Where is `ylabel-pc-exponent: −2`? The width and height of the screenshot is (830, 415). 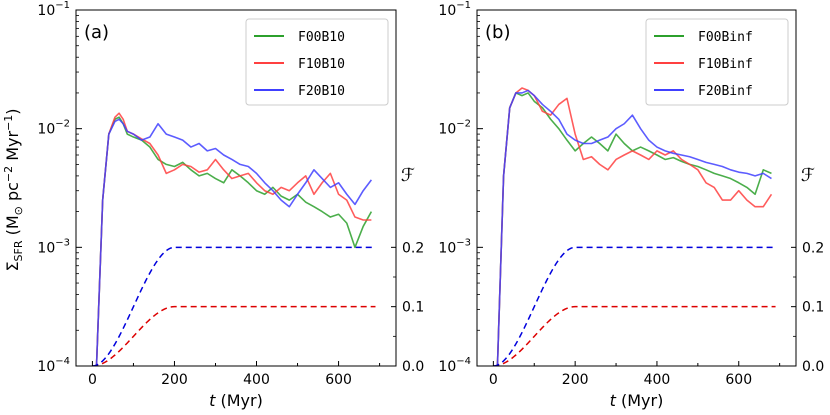 ylabel-pc-exponent: −2 is located at coordinates (8, 174).